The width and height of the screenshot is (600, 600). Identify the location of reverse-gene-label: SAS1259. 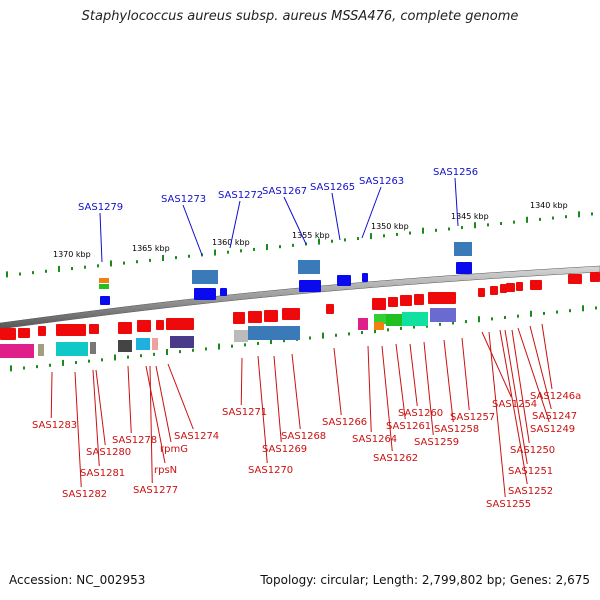
(436, 442).